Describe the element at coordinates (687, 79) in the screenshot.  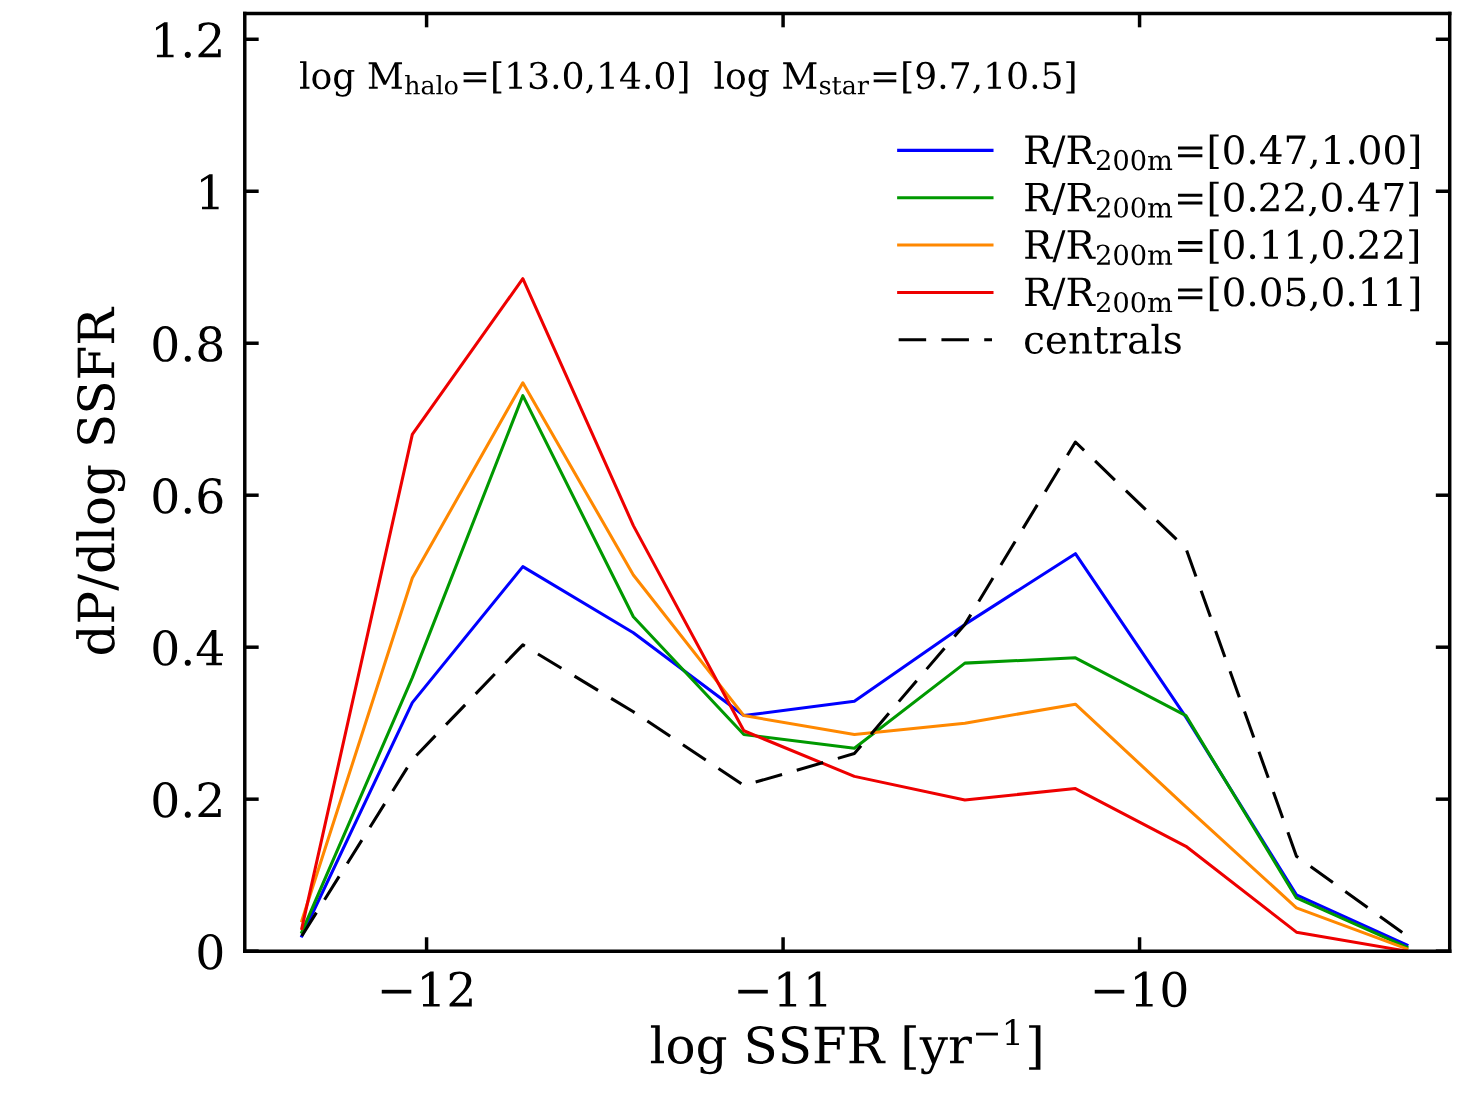
I see `annotation: log M$_{halo}$=[13.0,14.0] log M$_{star}$=[9.7,10.5]` at that location.